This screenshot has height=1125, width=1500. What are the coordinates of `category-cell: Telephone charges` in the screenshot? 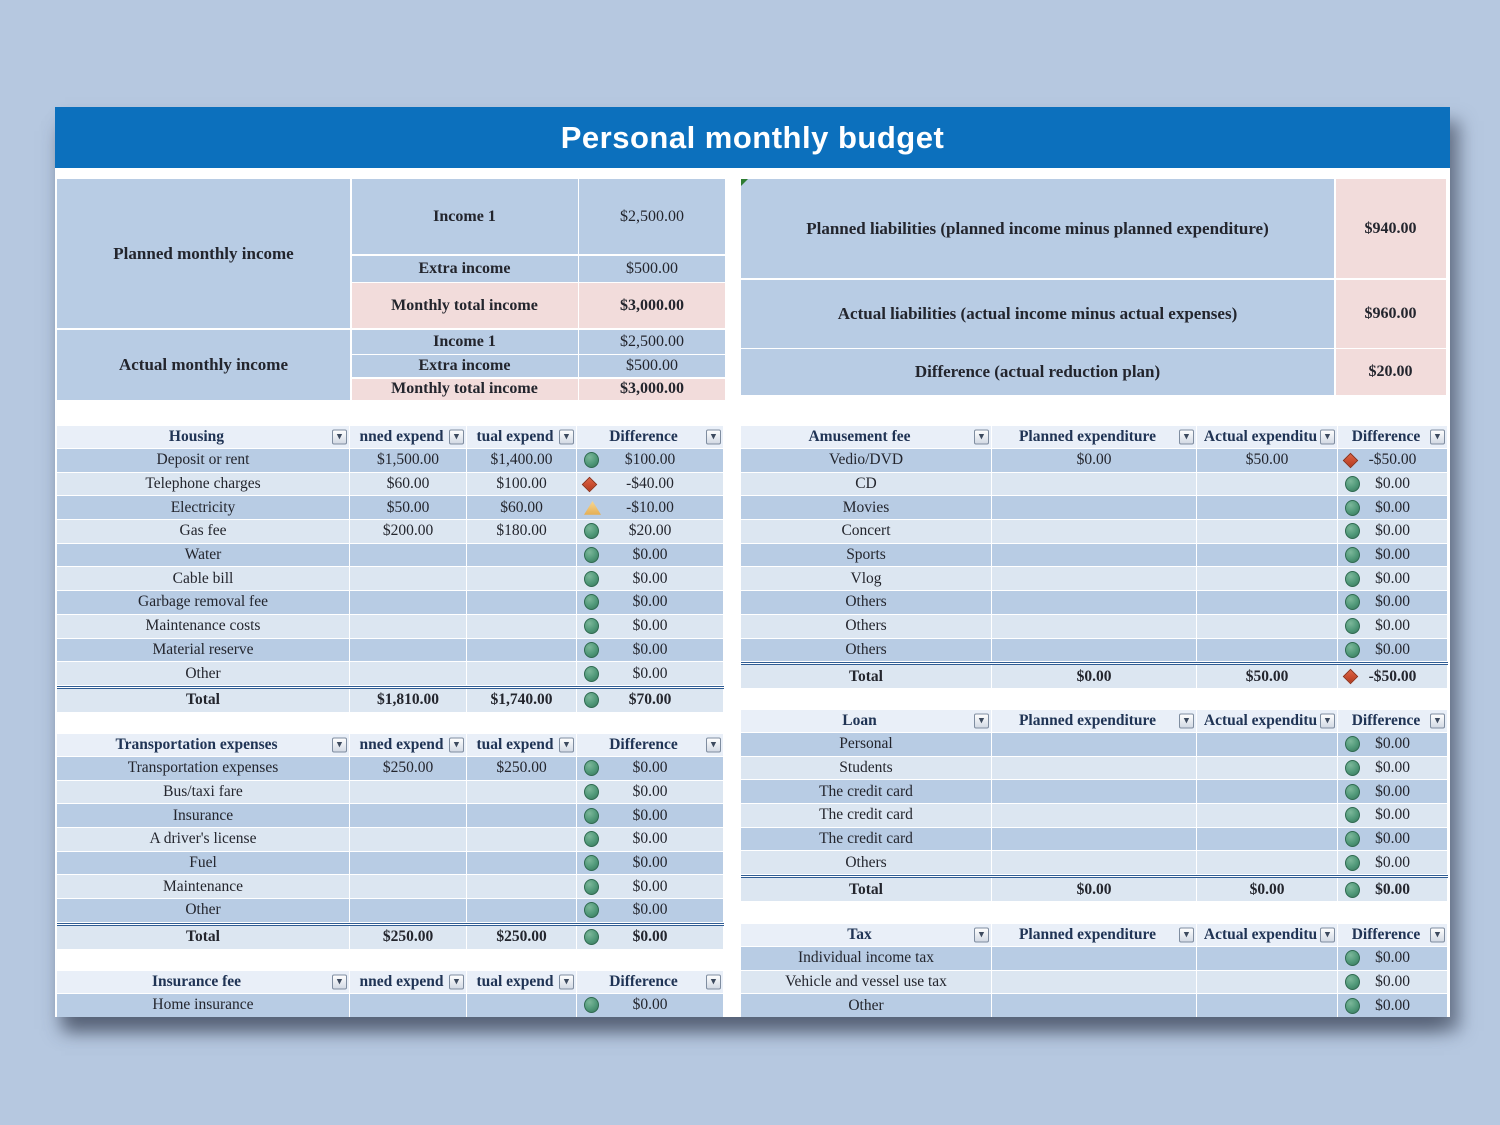 It's located at (203, 484).